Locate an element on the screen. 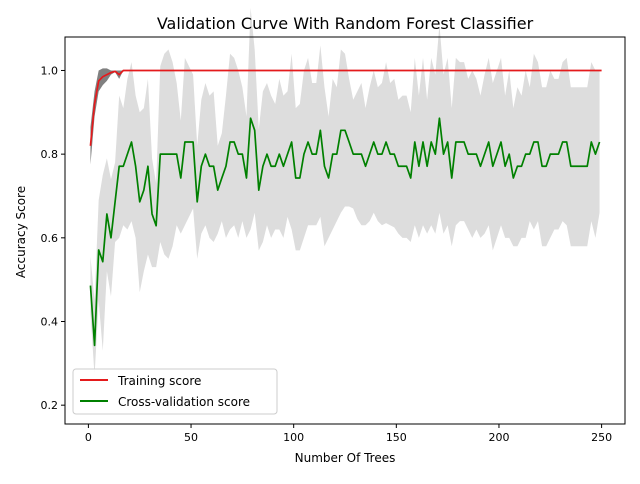 This screenshot has width=640, height=484. legend-box is located at coordinates (175, 391).